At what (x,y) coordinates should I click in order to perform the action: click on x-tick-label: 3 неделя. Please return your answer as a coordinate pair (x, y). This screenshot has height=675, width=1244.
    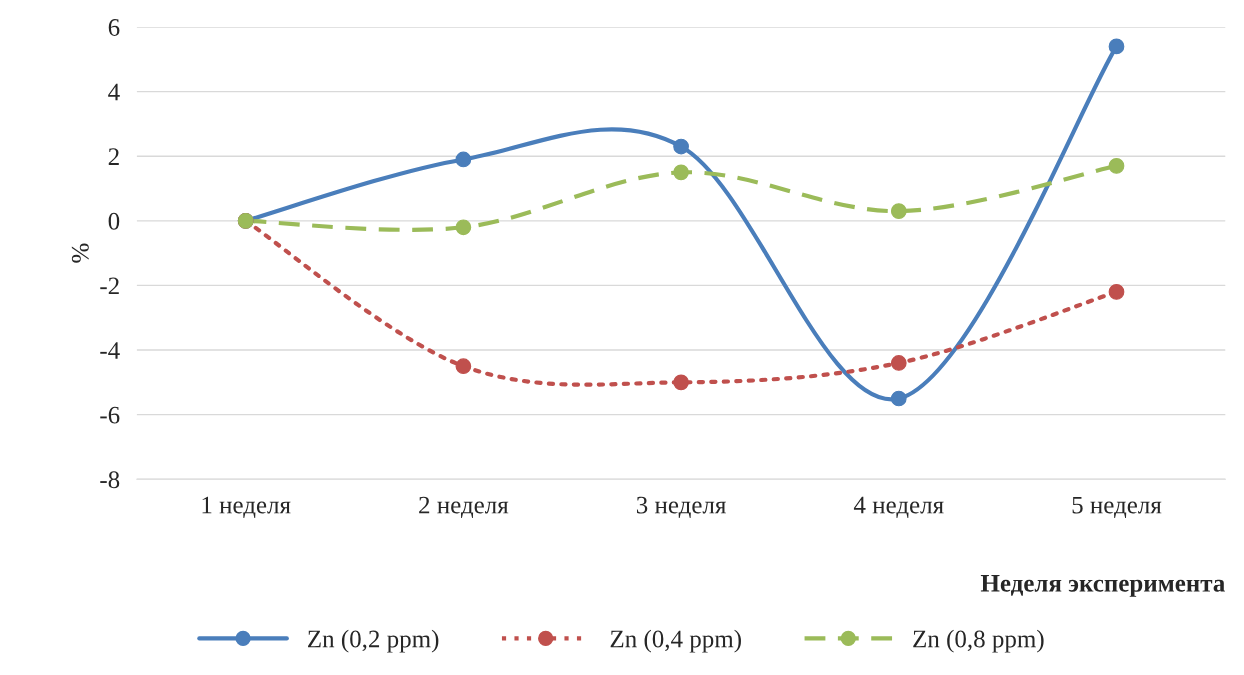
    Looking at the image, I should click on (681, 507).